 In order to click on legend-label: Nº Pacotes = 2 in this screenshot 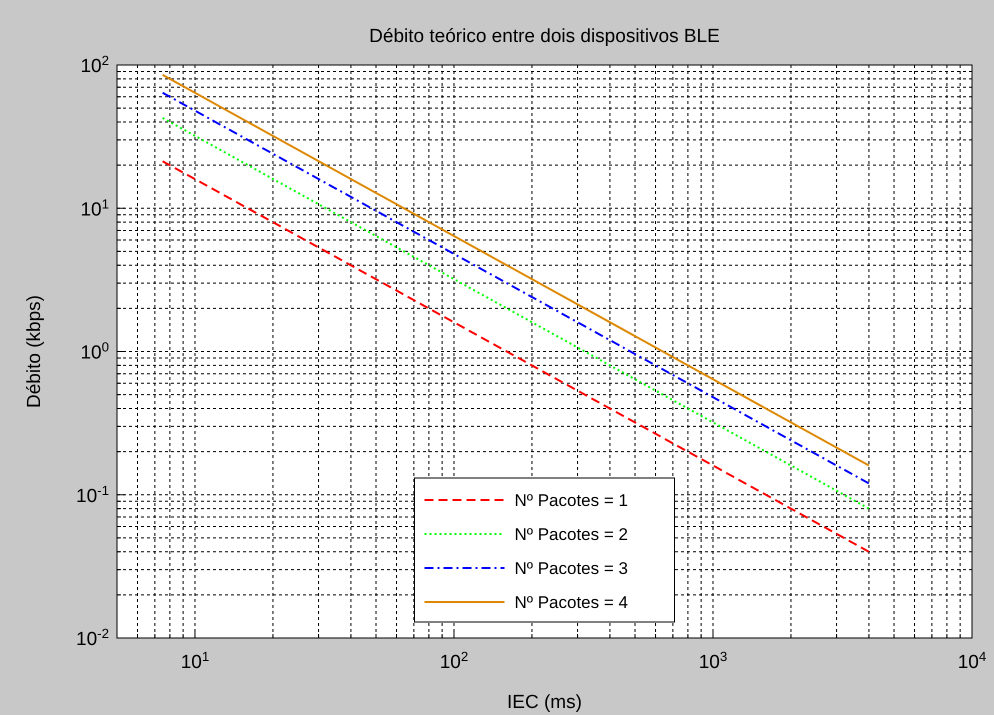, I will do `click(571, 534)`.